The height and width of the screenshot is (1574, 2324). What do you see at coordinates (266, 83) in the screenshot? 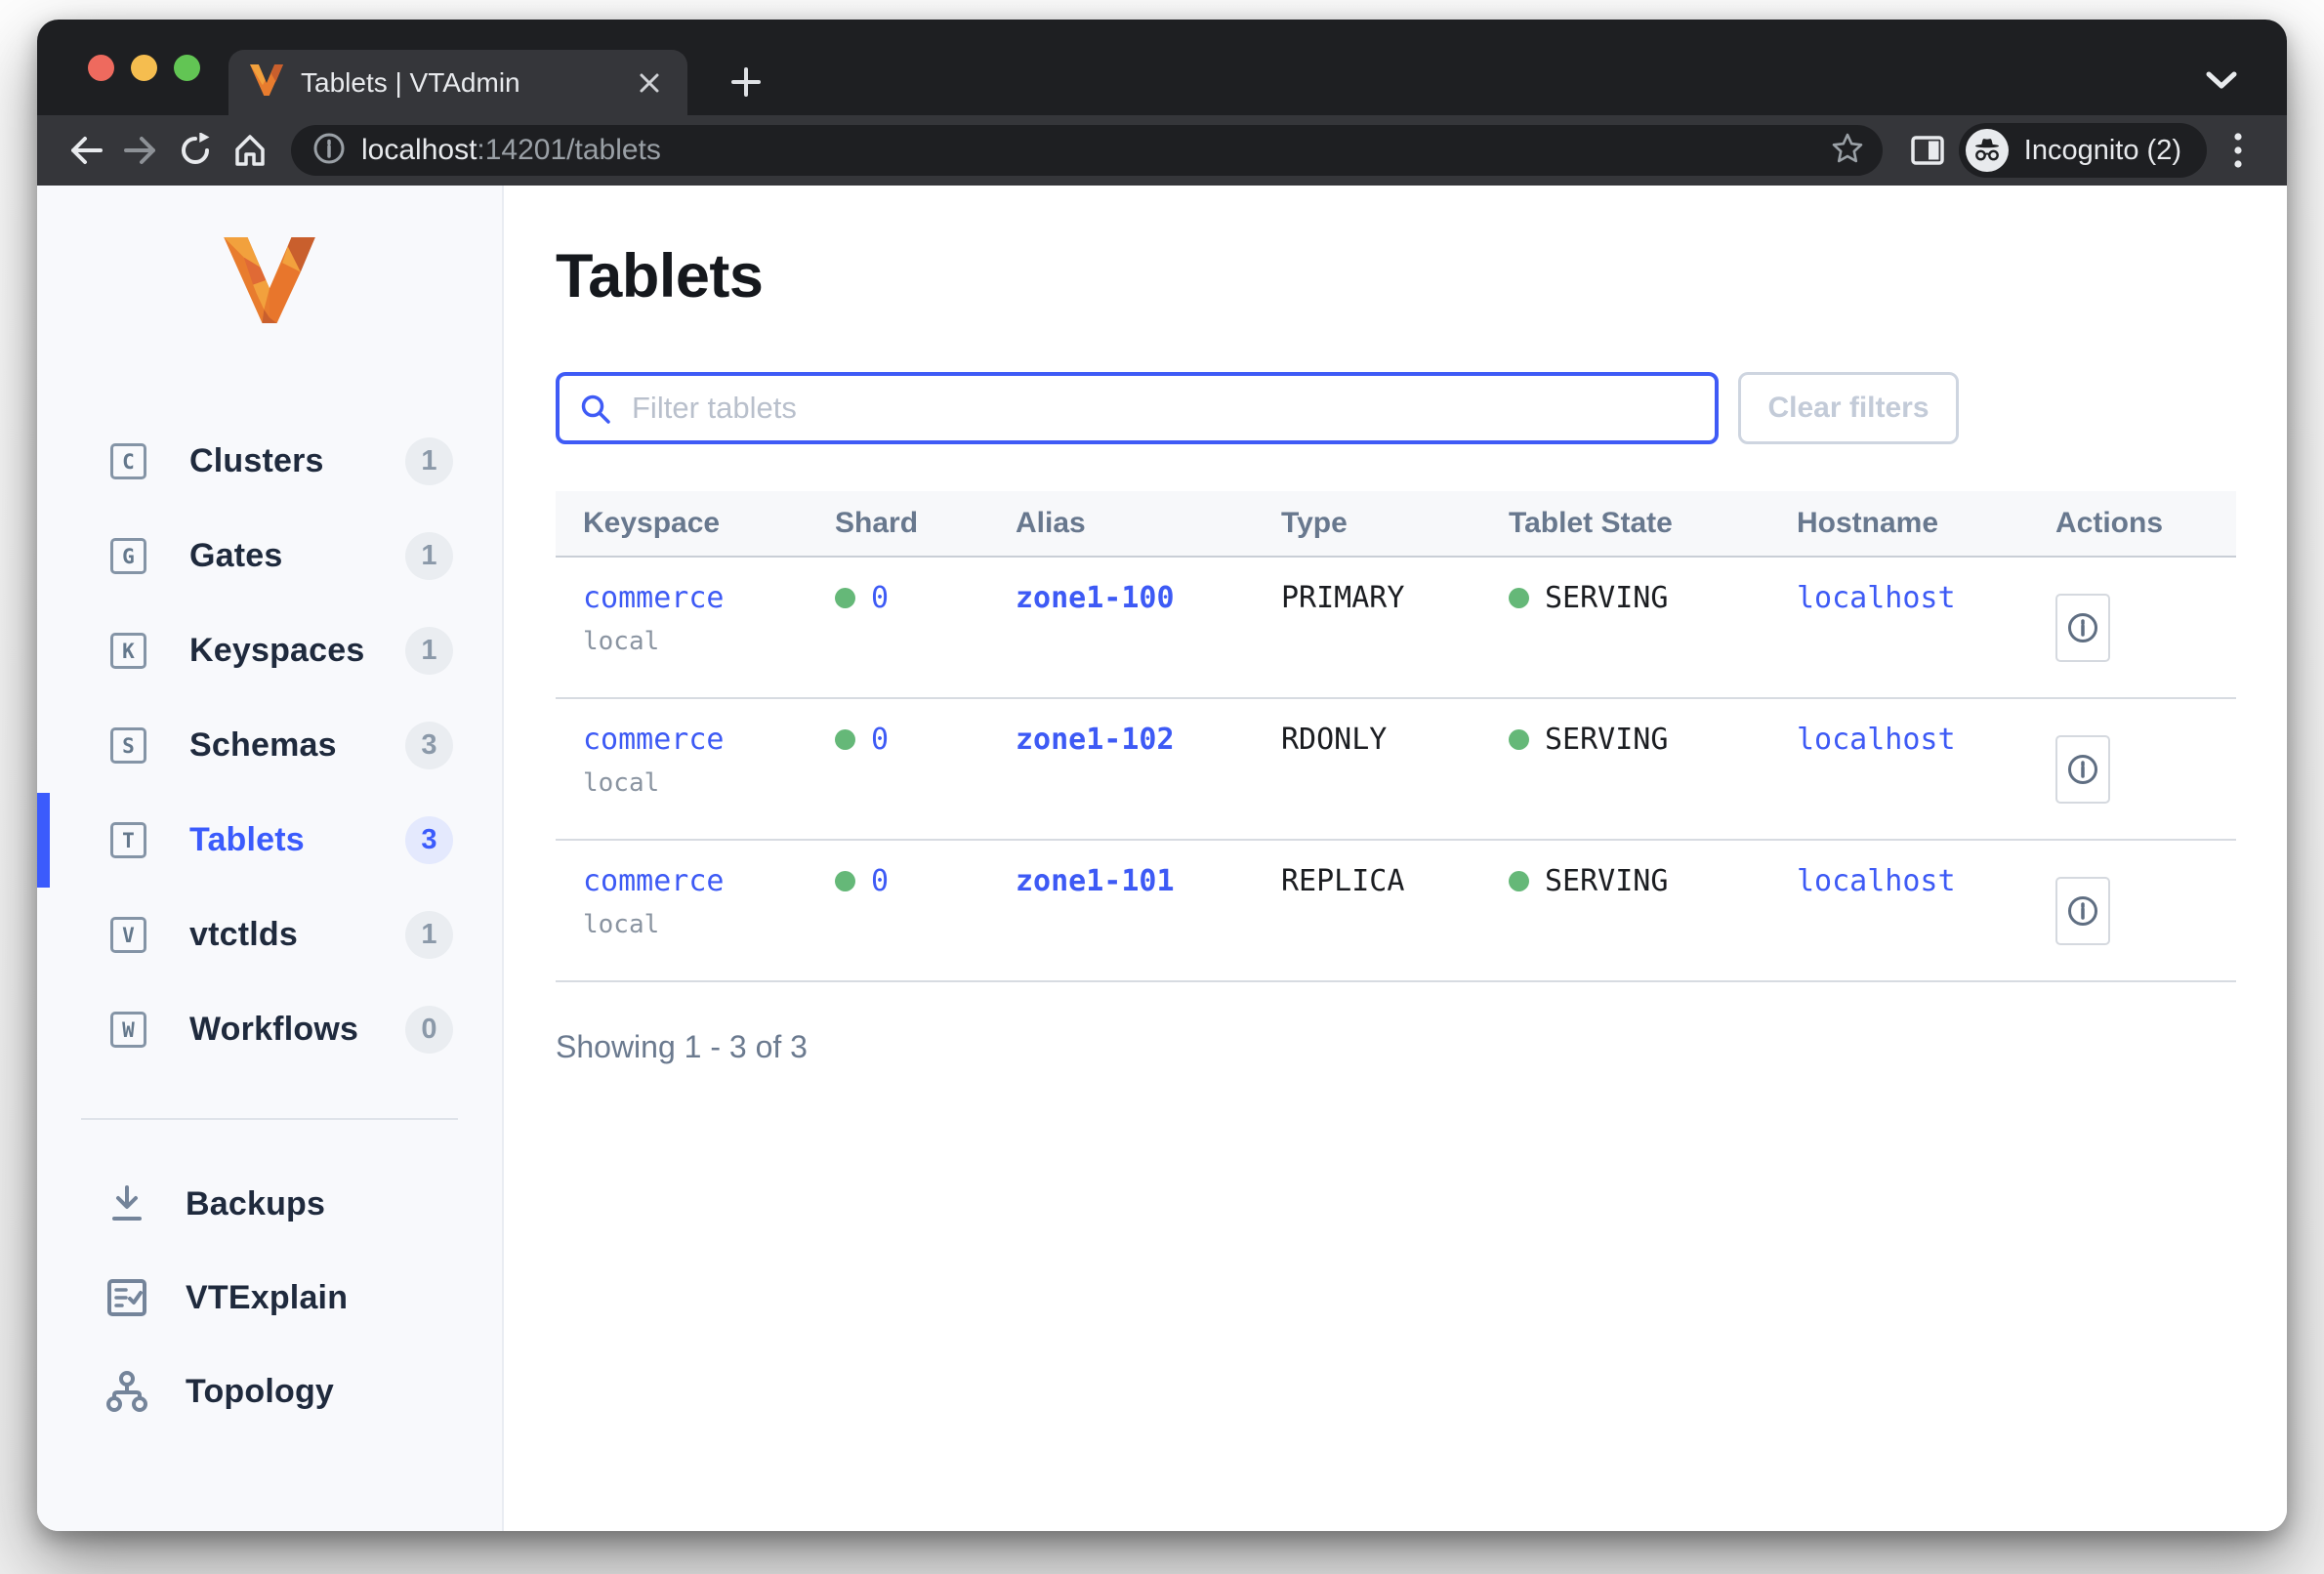
I see `favicon-vitess-icon` at bounding box center [266, 83].